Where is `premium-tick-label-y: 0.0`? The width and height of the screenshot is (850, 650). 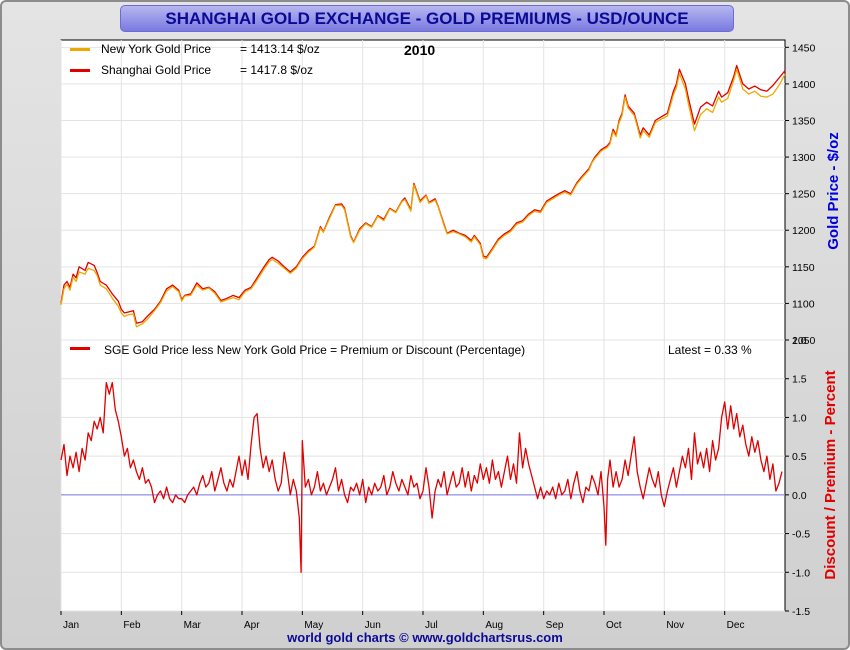
premium-tick-label-y: 0.0 is located at coordinates (799, 496).